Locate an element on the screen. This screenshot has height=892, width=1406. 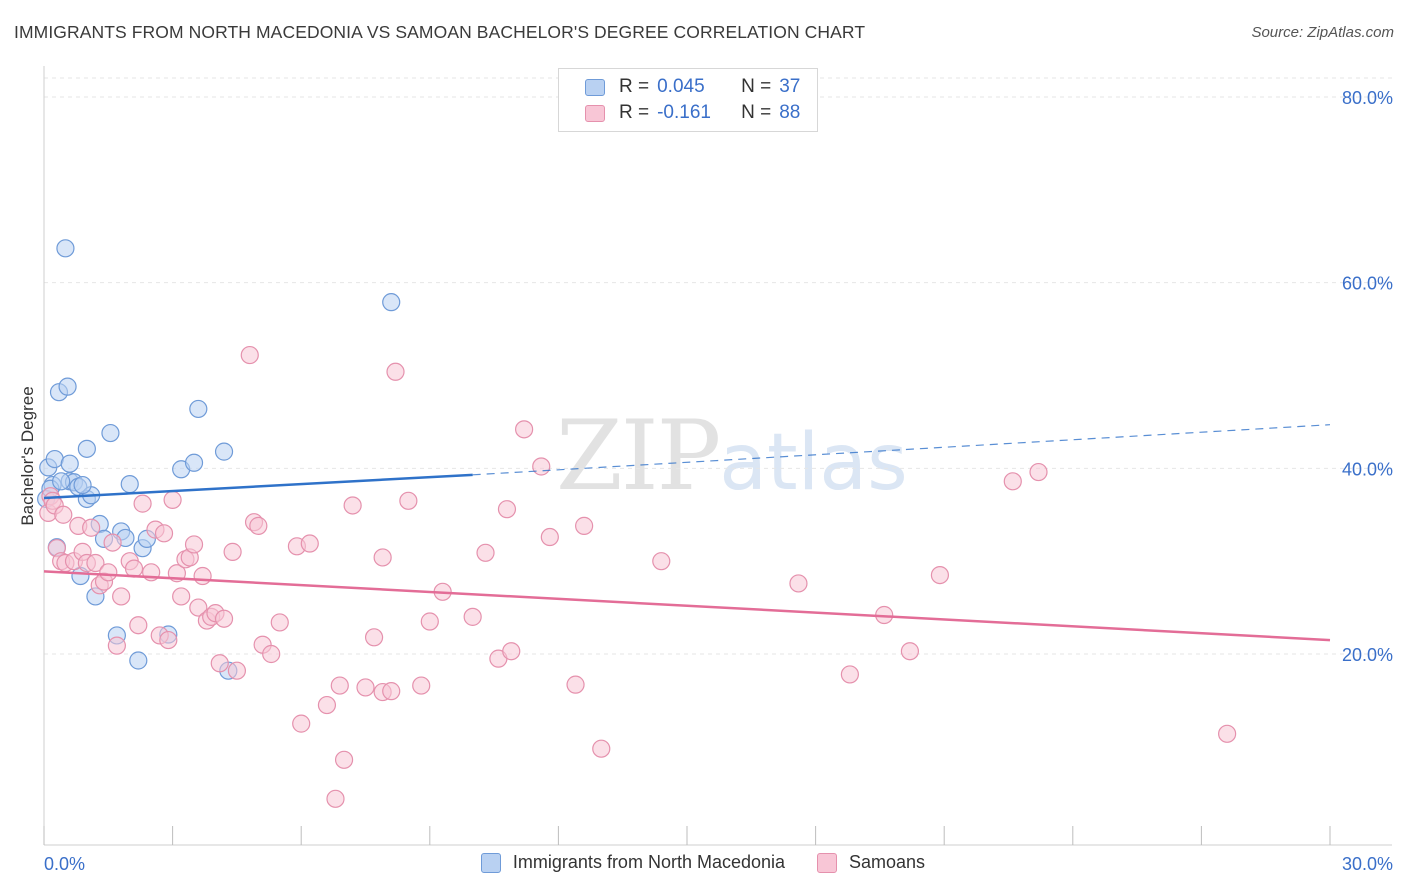
watermark-zip: ZIP is located at coordinates (638, 456).